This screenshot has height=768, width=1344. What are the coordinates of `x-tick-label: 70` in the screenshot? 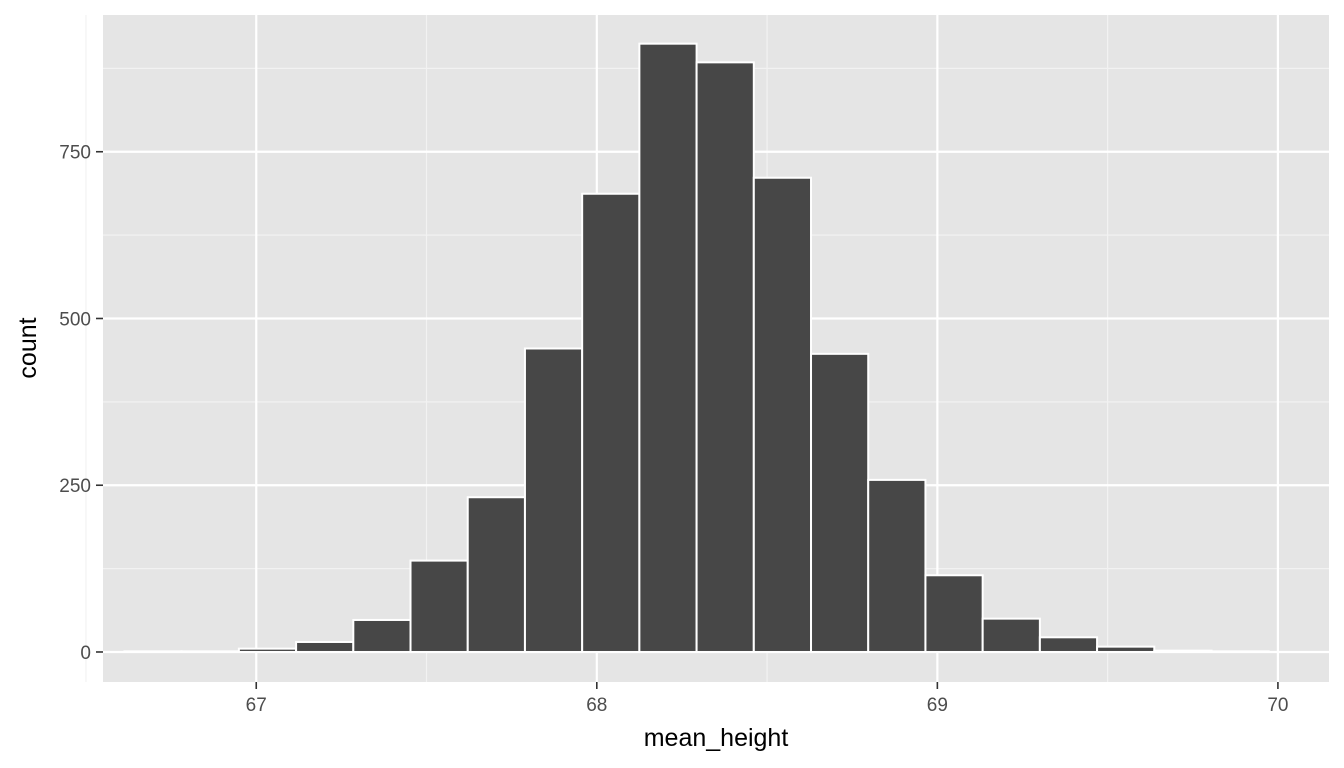 It's located at (1277, 705).